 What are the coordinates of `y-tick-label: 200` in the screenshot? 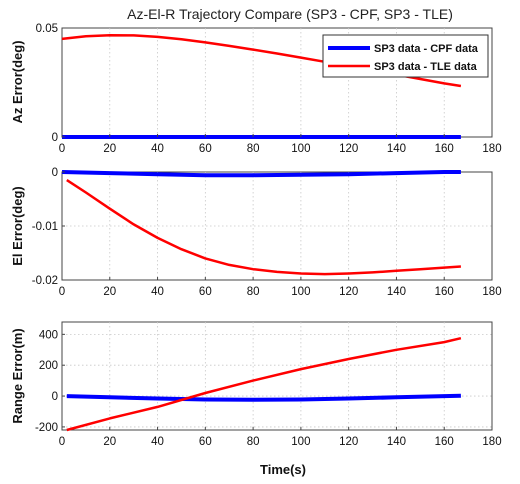 It's located at (48, 366).